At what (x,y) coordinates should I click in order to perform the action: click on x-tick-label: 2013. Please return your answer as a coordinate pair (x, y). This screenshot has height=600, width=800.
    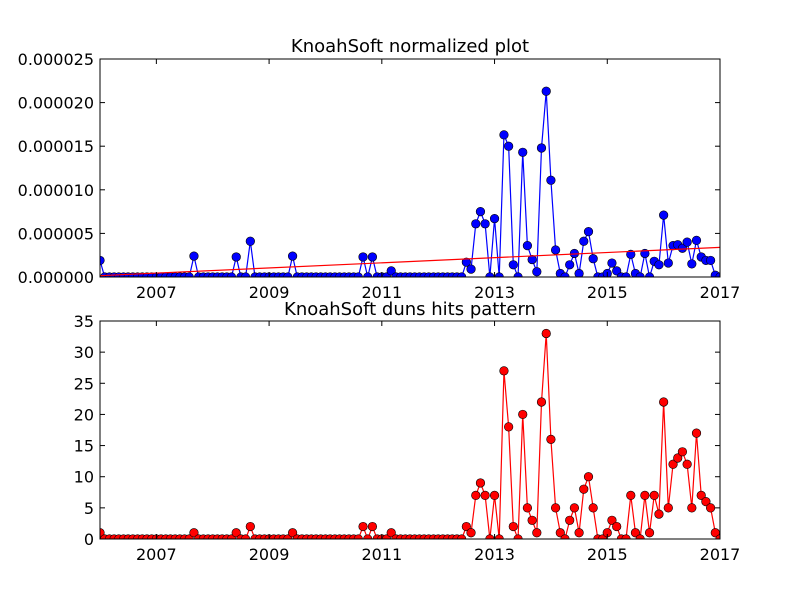
    Looking at the image, I should click on (494, 554).